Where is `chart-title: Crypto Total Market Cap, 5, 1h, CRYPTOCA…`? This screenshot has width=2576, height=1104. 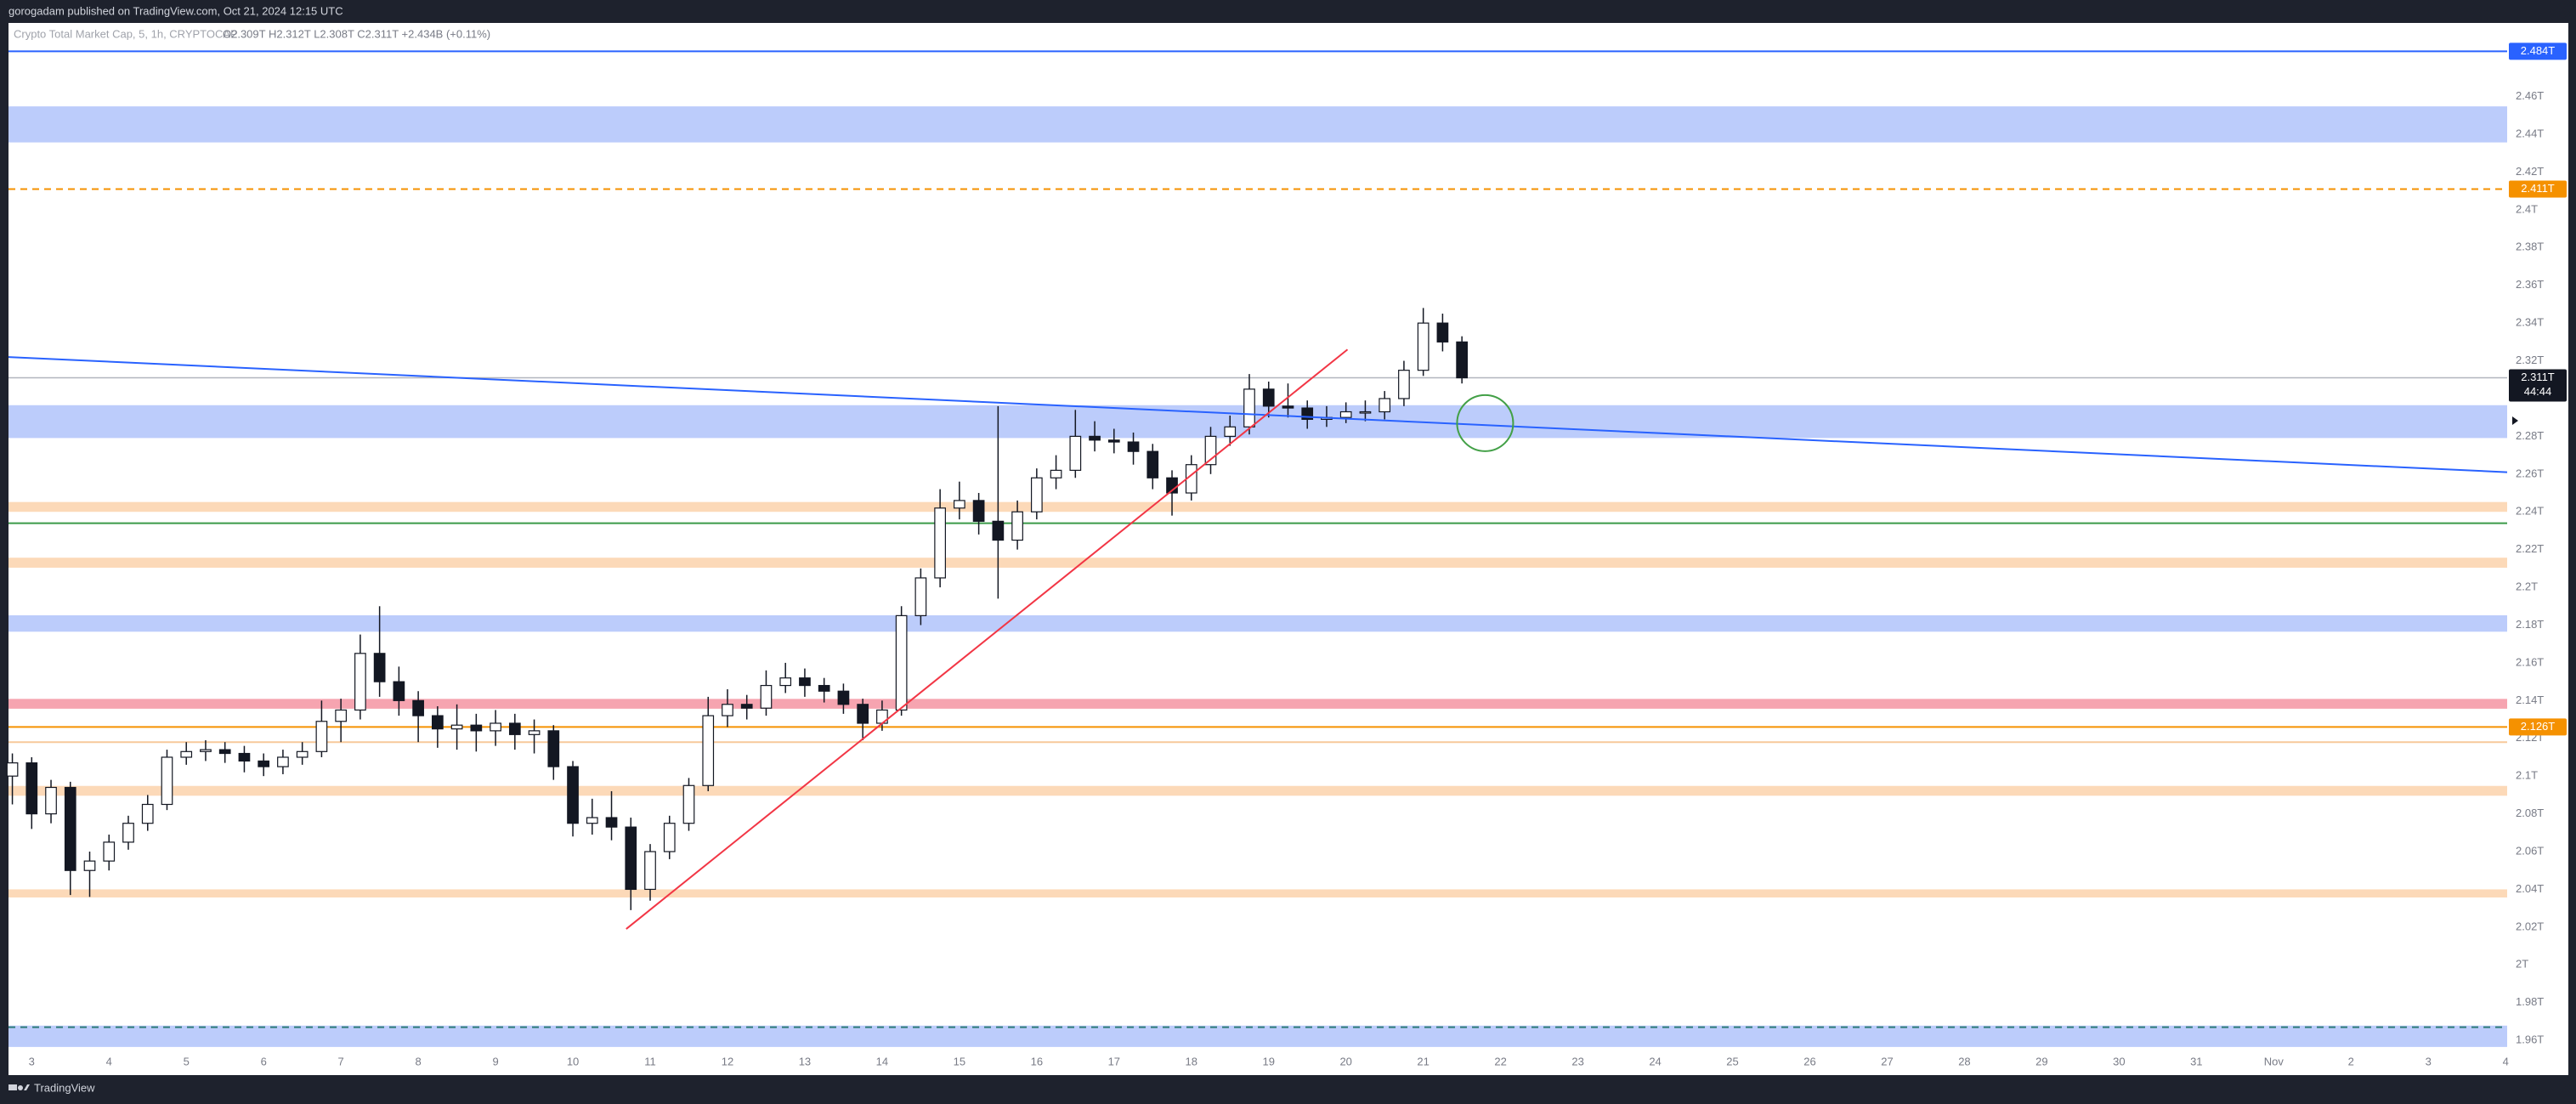
chart-title: Crypto Total Market Cap, 5, 1h, CRYPTOCA… is located at coordinates (126, 33).